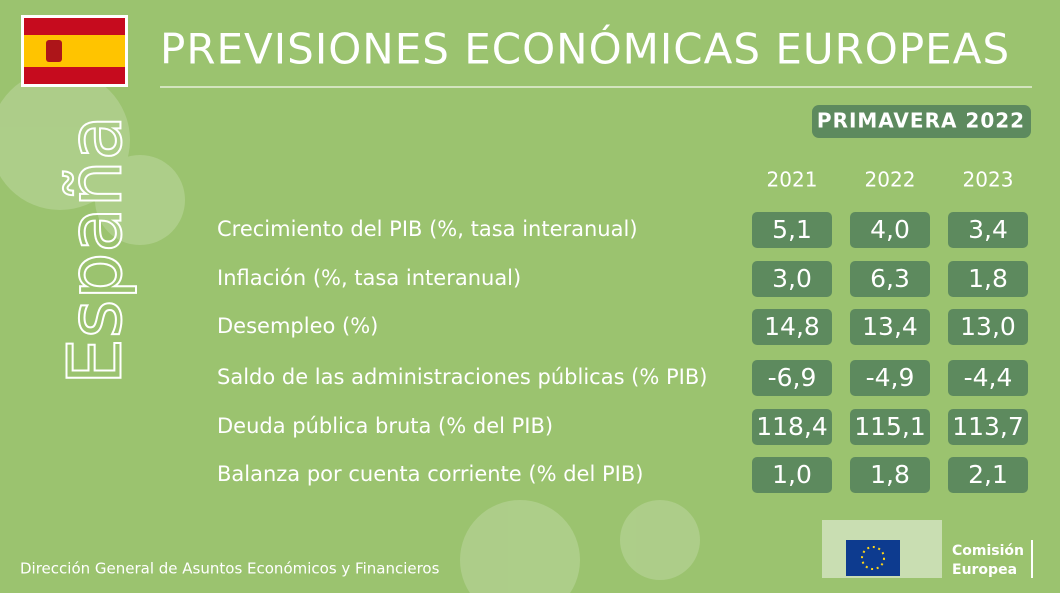 The width and height of the screenshot is (1060, 593). I want to click on ec-logo, so click(927, 549).